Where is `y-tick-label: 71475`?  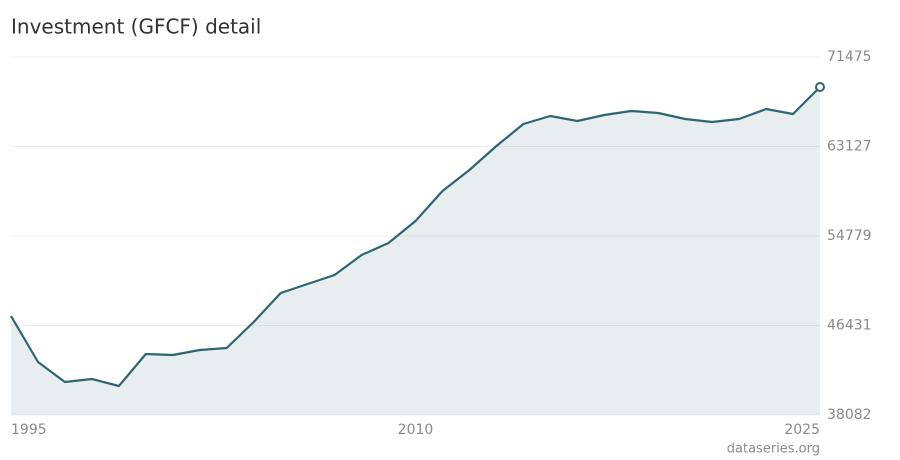 y-tick-label: 71475 is located at coordinates (849, 57).